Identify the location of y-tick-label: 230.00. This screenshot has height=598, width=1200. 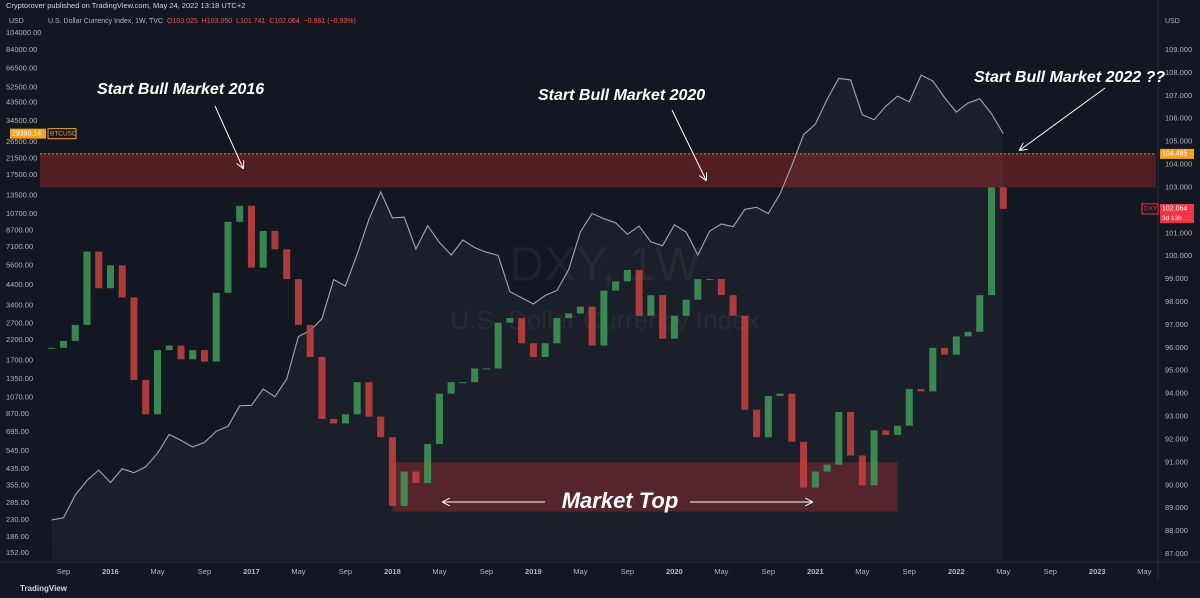
(17, 519).